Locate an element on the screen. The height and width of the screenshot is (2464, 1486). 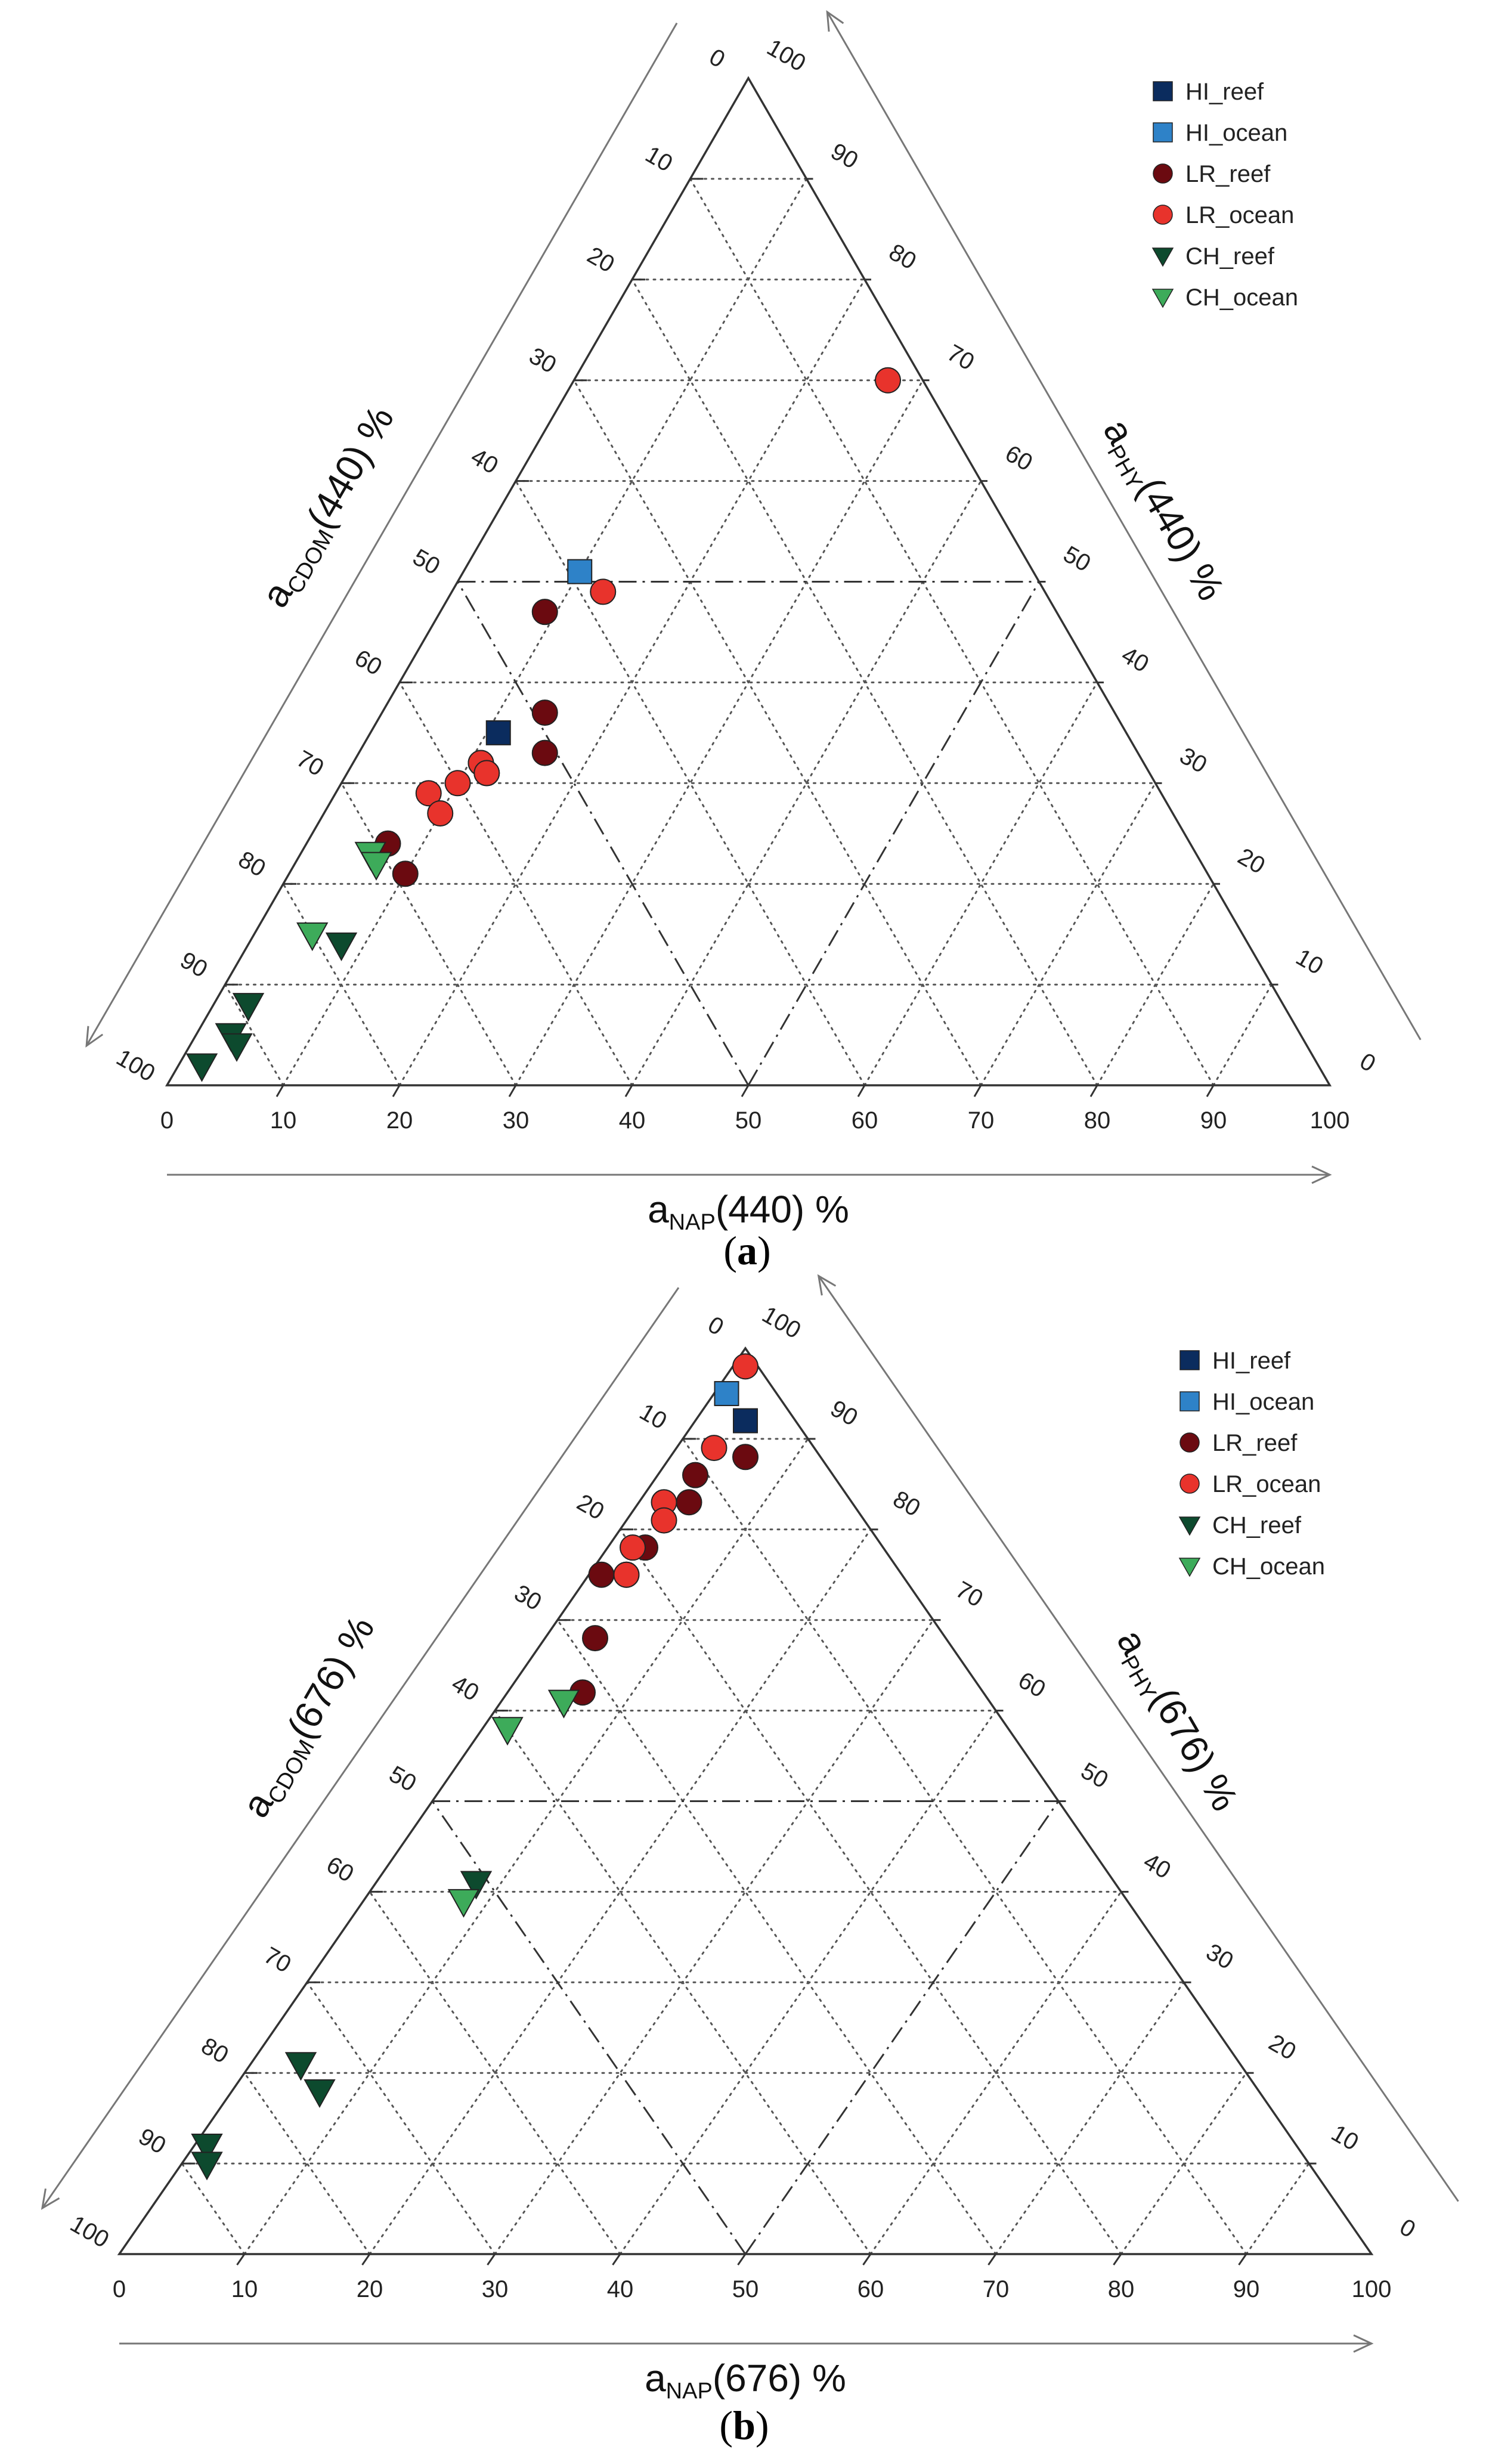
series-lr-reef is located at coordinates (664, 1575).